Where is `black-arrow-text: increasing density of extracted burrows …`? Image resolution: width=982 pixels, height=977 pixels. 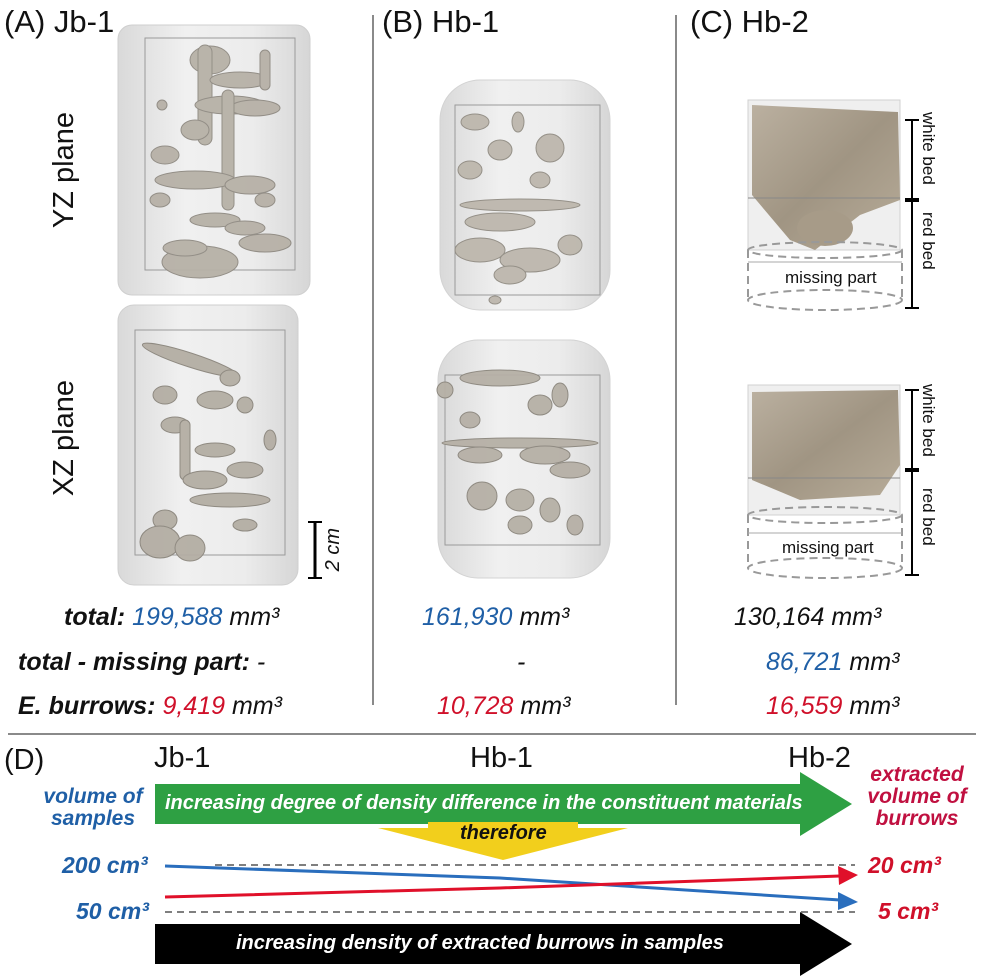
black-arrow-text: increasing density of extracted burrows … is located at coordinates (480, 943).